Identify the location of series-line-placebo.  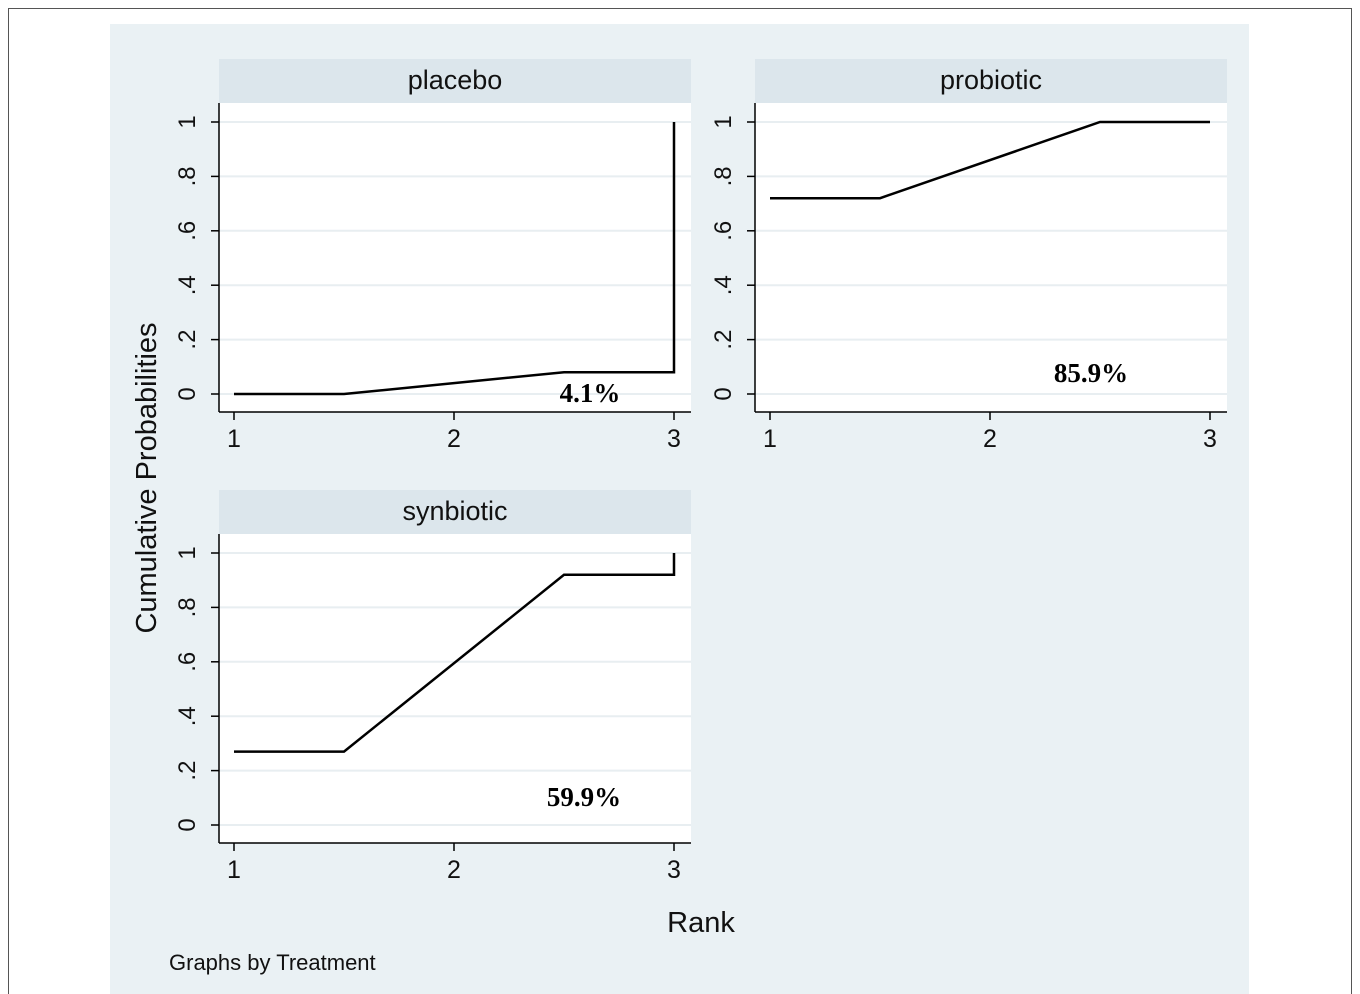
(455, 259).